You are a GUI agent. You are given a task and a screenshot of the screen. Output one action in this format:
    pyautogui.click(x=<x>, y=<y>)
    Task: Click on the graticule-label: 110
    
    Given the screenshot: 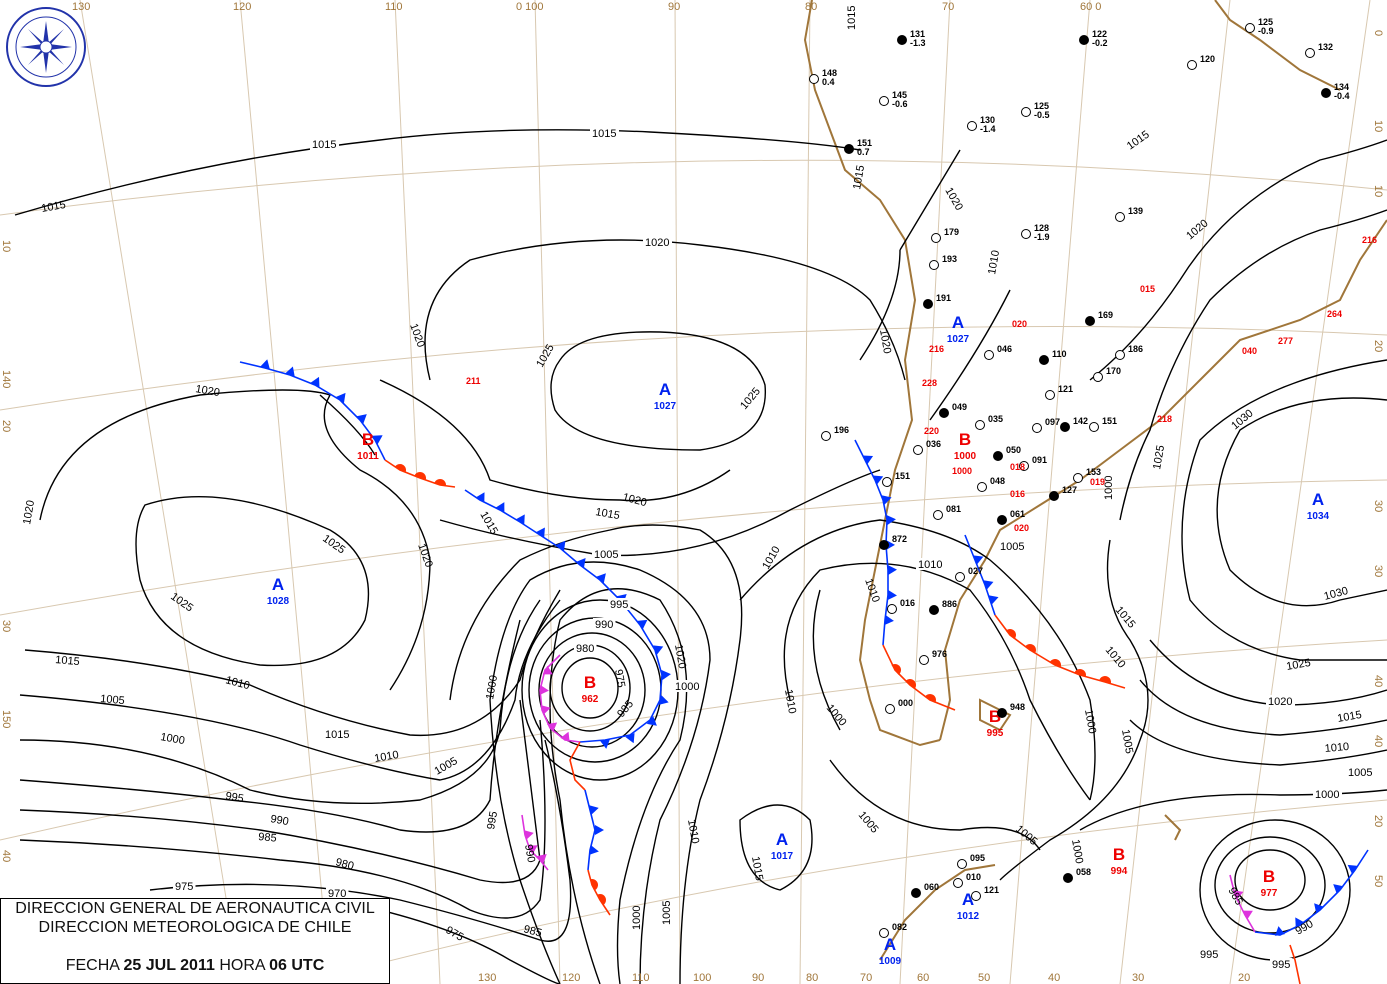 What is the action you would take?
    pyautogui.click(x=641, y=978)
    